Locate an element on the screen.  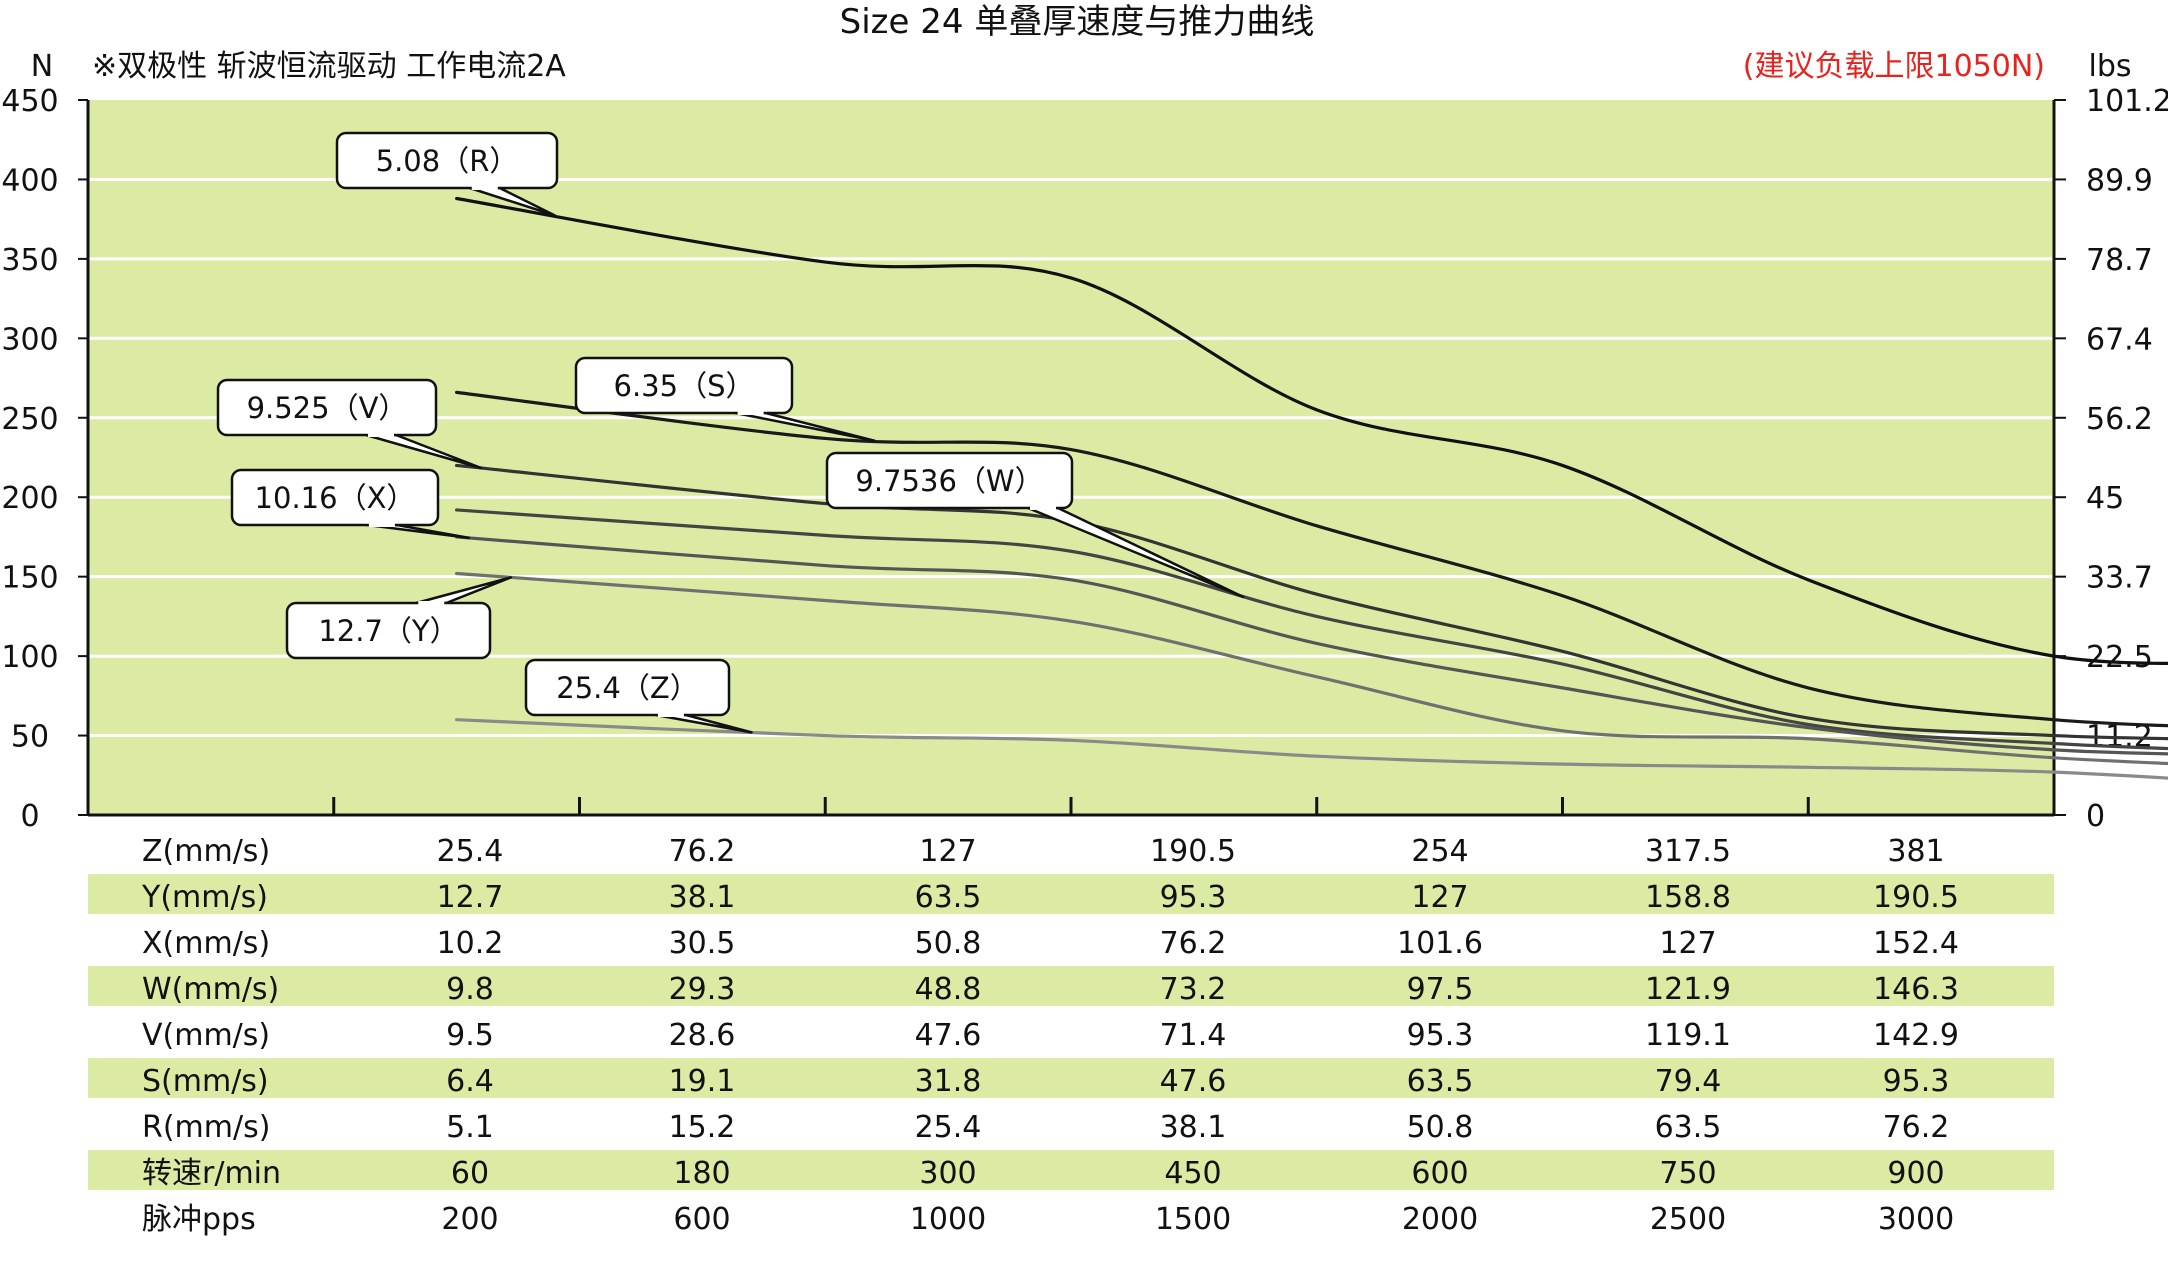
right-tick-label: 22.5 is located at coordinates (2119, 657).